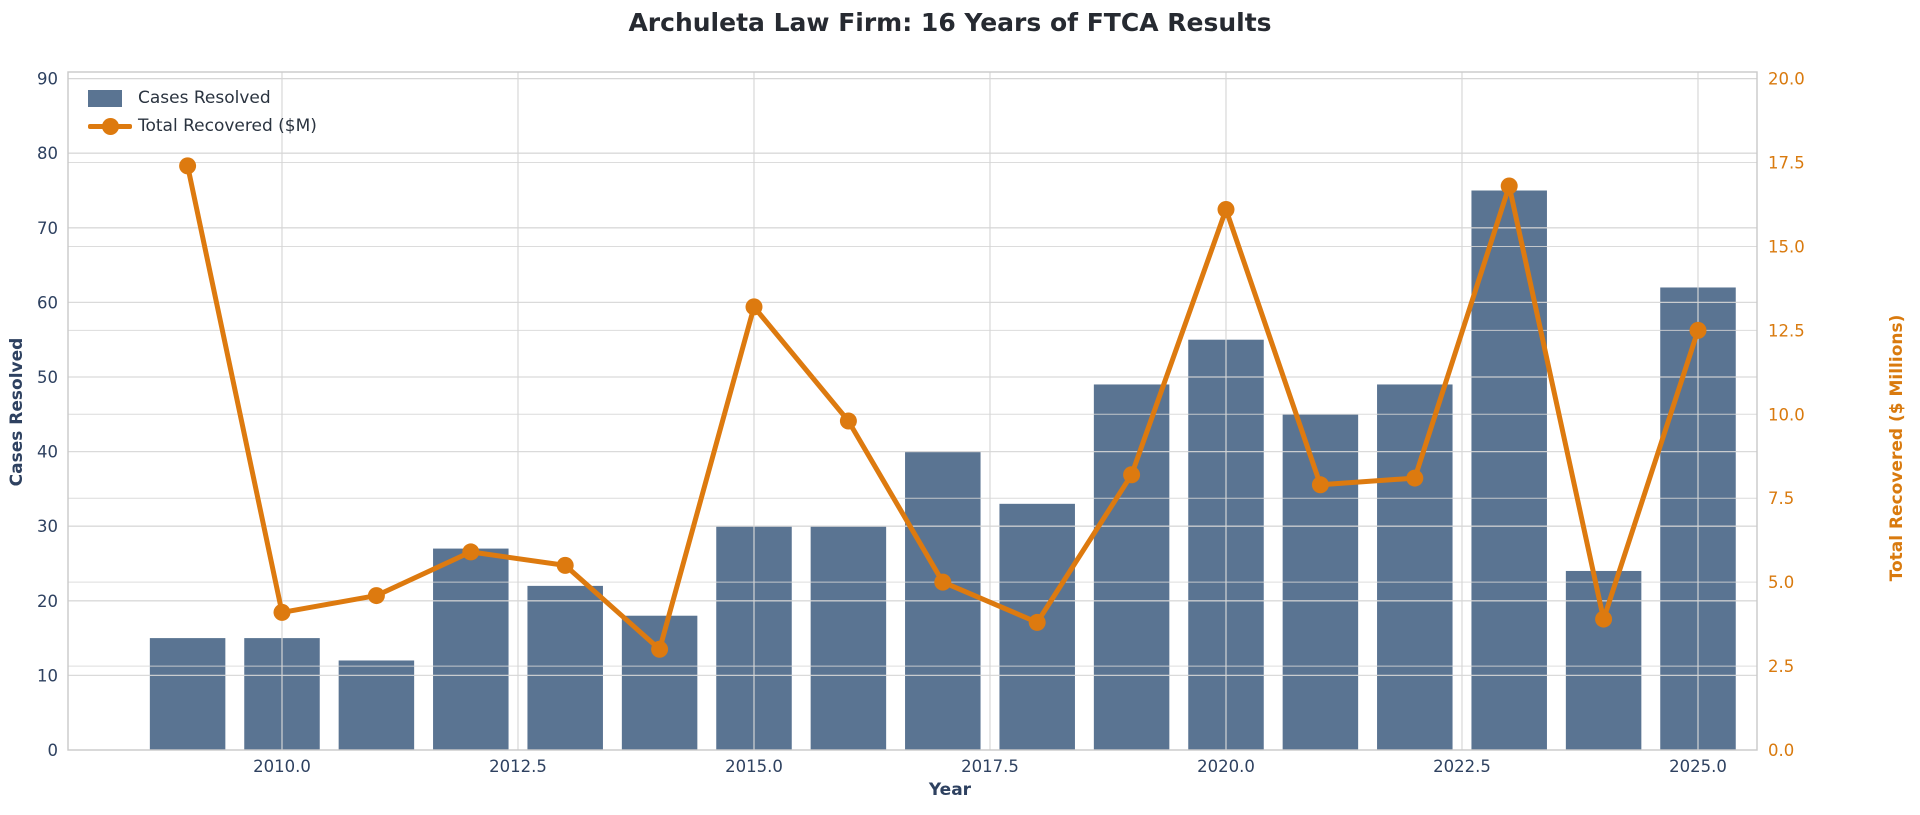  I want to click on x-tick-label: 2022.5, so click(1462, 766).